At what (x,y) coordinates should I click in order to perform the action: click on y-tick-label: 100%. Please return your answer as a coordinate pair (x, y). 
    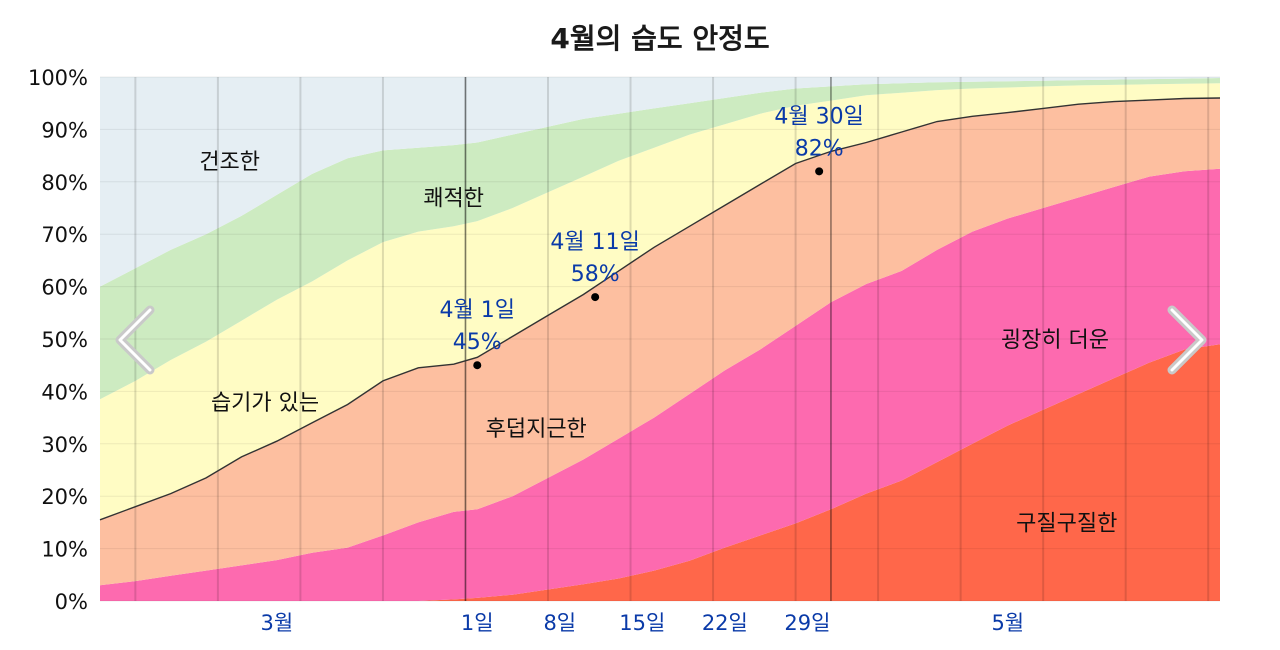
    Looking at the image, I should click on (58, 78).